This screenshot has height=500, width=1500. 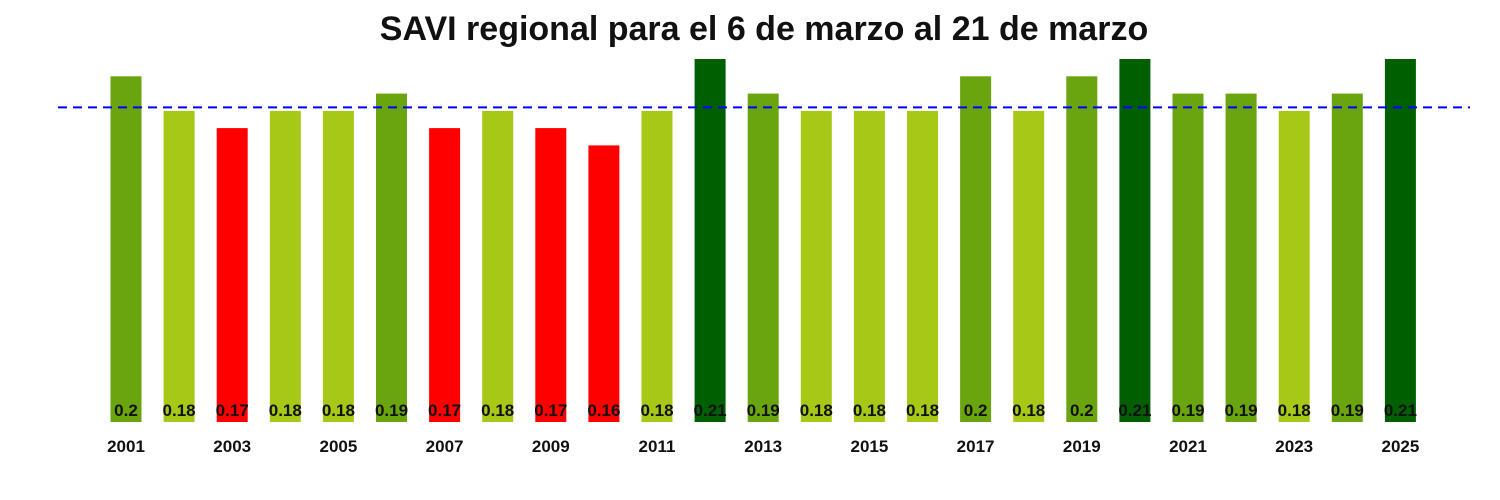 What do you see at coordinates (1187, 410) in the screenshot?
I see `value-label-2021: 0.19` at bounding box center [1187, 410].